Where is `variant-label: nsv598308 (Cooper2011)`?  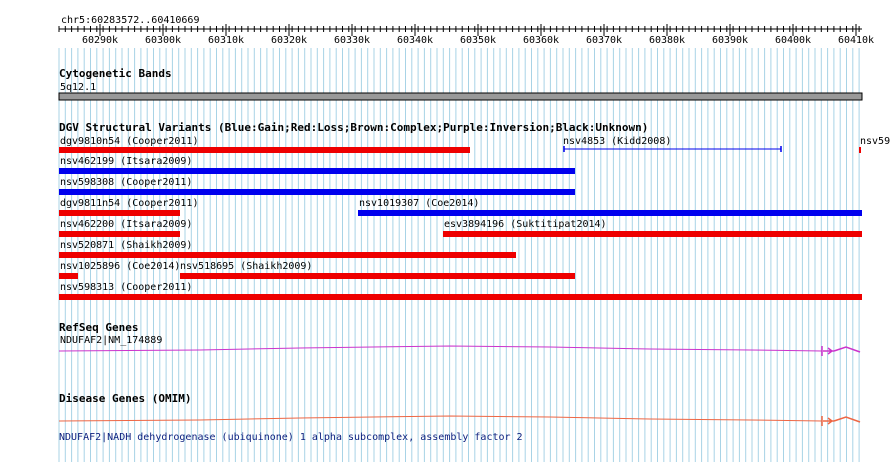 variant-label: nsv598308 (Cooper2011) is located at coordinates (126, 182).